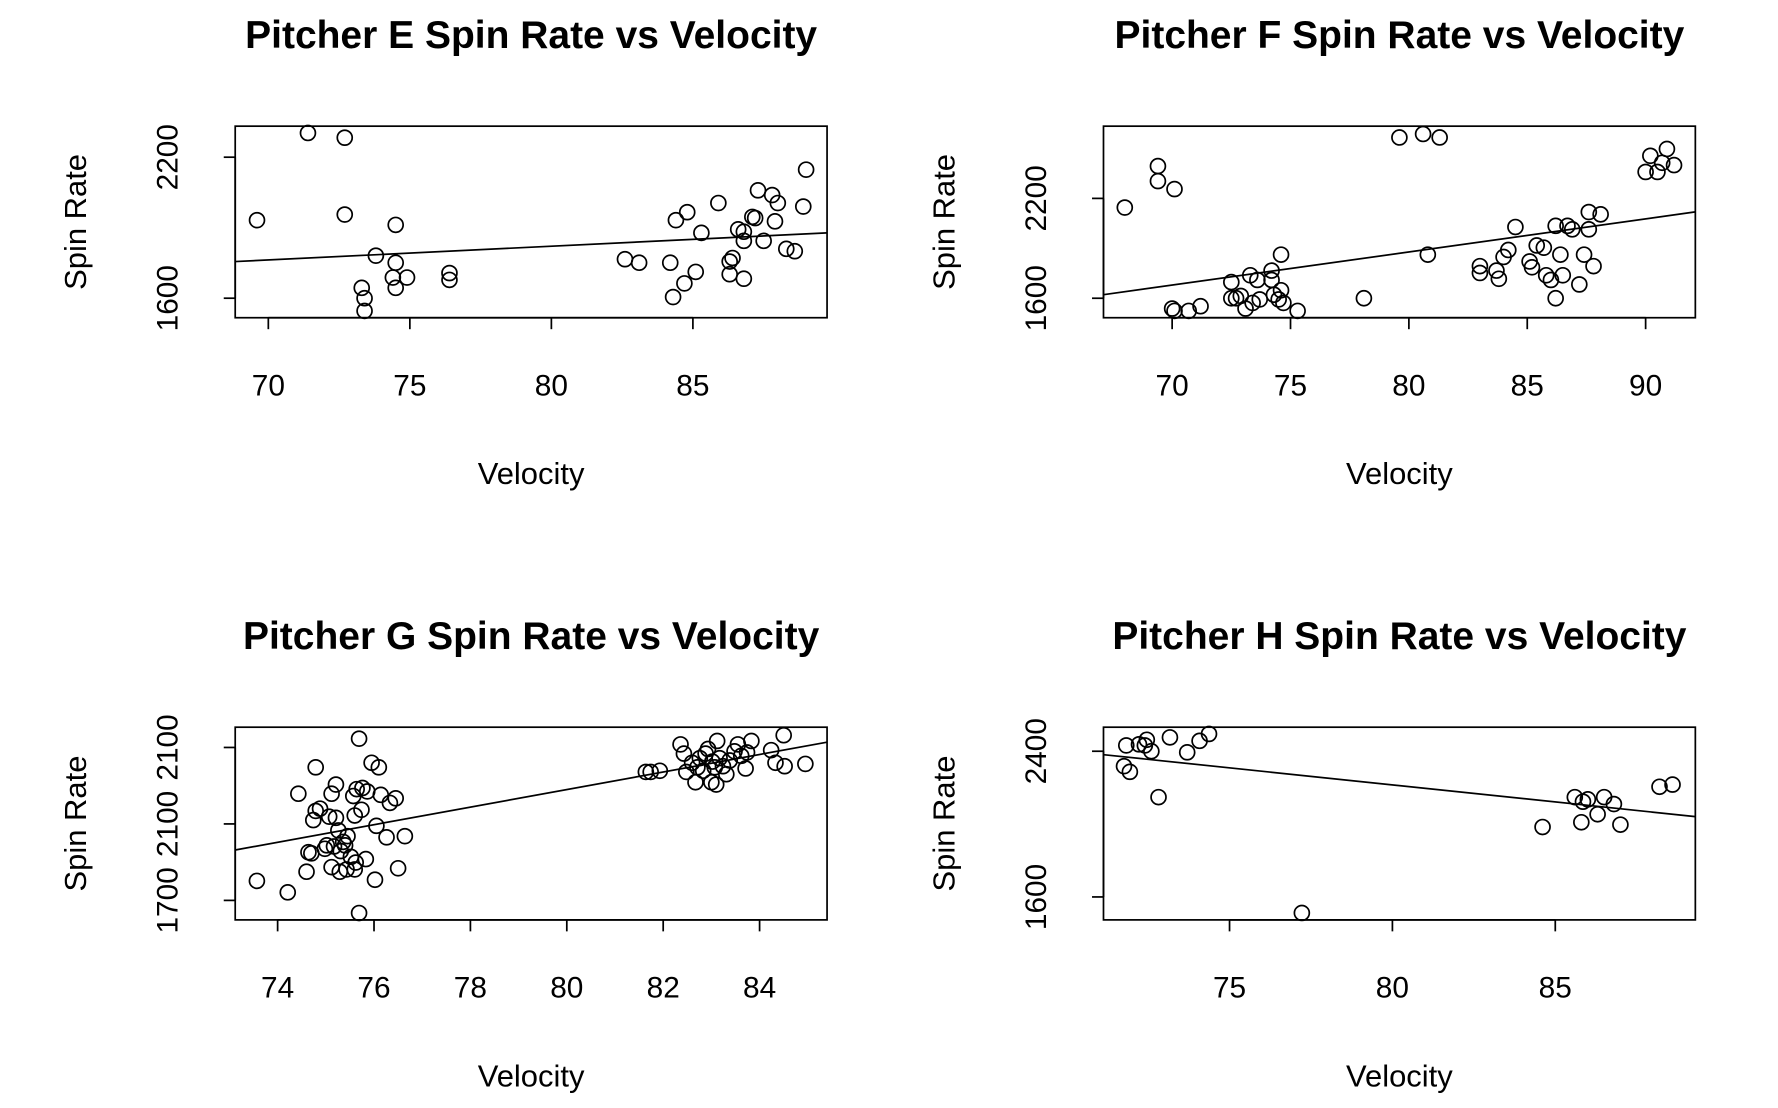  I want to click on y-tick-label: 2100, so click(168, 747).